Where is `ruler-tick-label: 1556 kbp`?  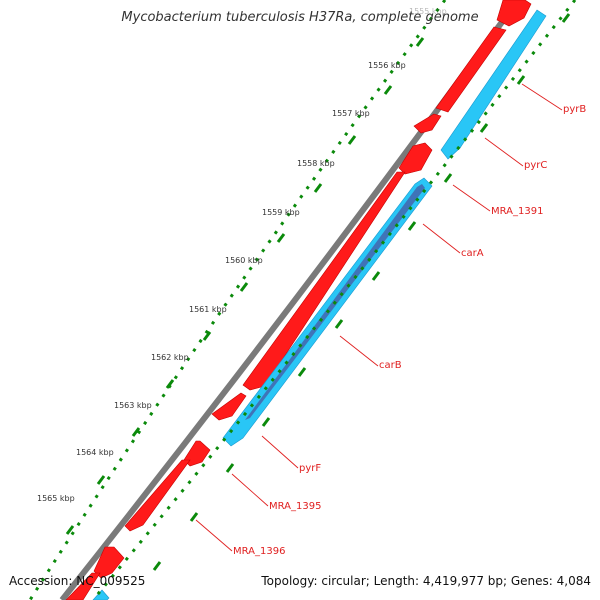
ruler-tick-label: 1556 kbp is located at coordinates (387, 65).